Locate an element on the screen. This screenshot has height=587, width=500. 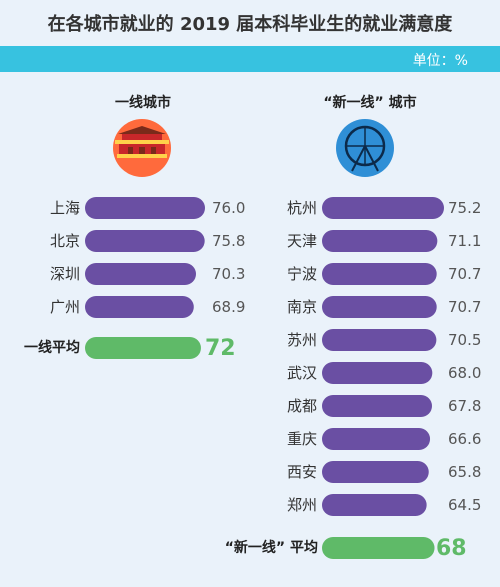
value-label: 75.8 is located at coordinates (228, 241).